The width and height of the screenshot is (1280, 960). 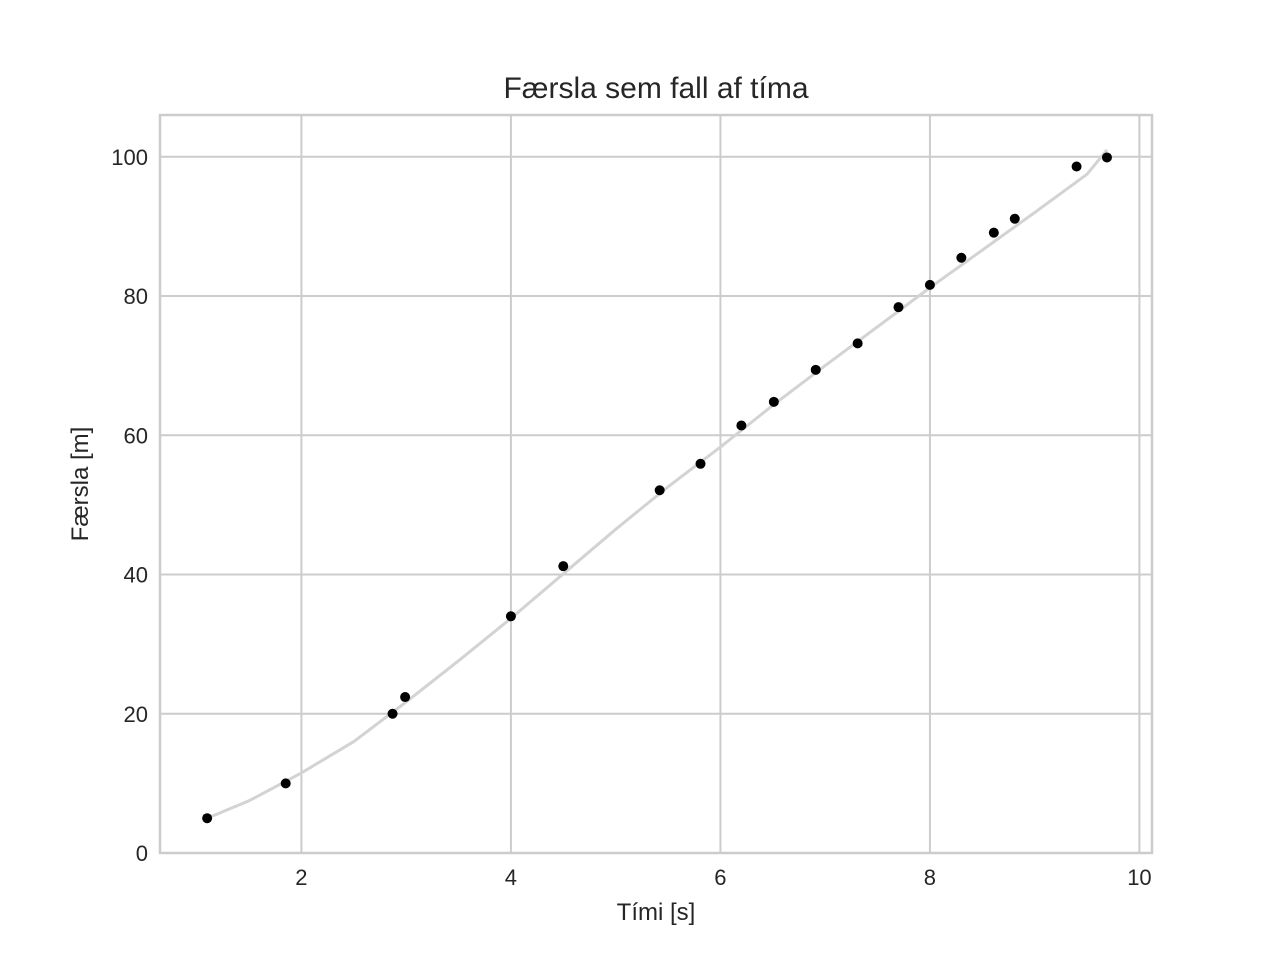 What do you see at coordinates (136, 296) in the screenshot?
I see `y-tick-label: 80` at bounding box center [136, 296].